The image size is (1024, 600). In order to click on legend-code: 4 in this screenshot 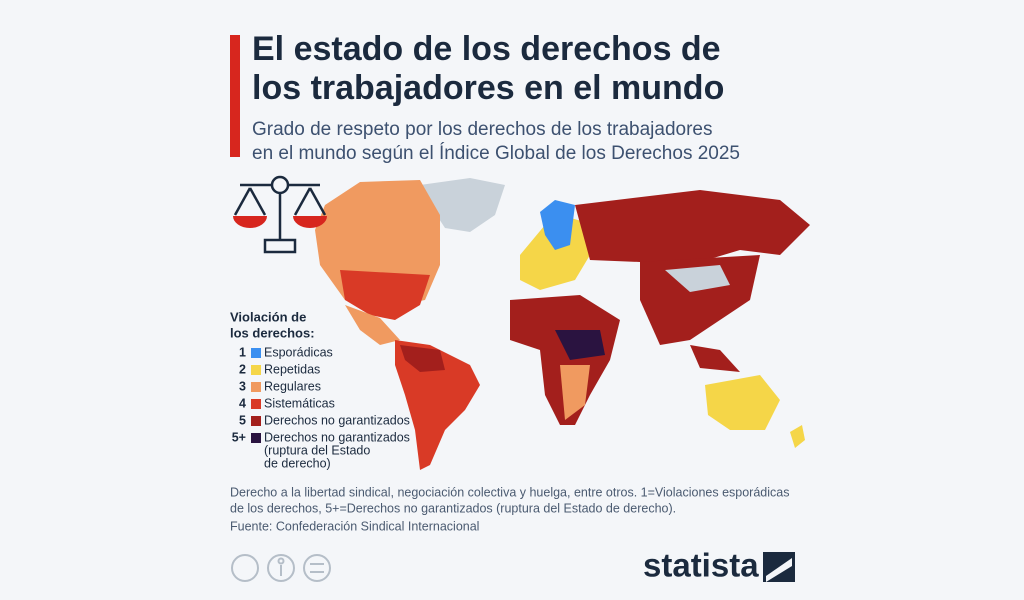, I will do `click(242, 403)`.